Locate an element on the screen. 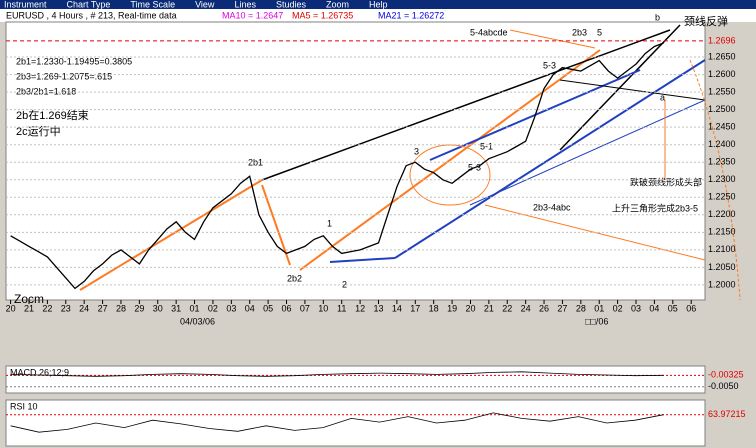 This screenshot has height=448, width=756. wave-label: b is located at coordinates (657, 17).